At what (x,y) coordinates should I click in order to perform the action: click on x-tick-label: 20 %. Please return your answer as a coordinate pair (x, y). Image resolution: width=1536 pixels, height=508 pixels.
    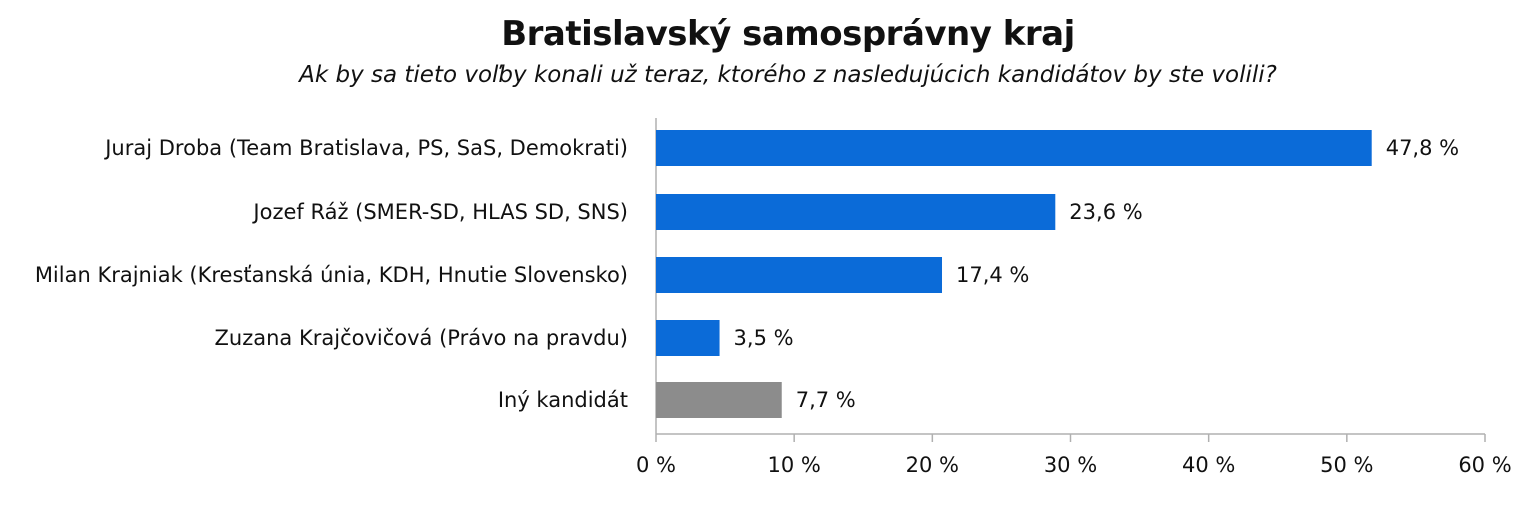
    Looking at the image, I should click on (932, 465).